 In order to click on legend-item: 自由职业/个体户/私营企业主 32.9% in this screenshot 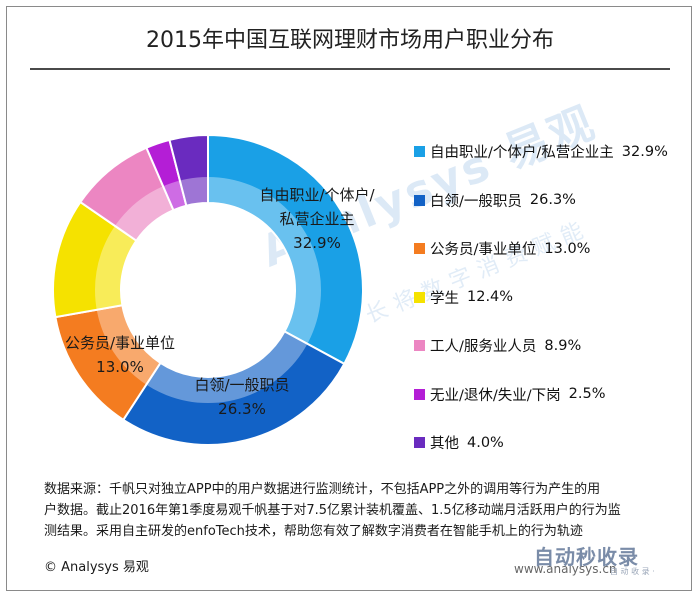, I will do `click(554, 151)`.